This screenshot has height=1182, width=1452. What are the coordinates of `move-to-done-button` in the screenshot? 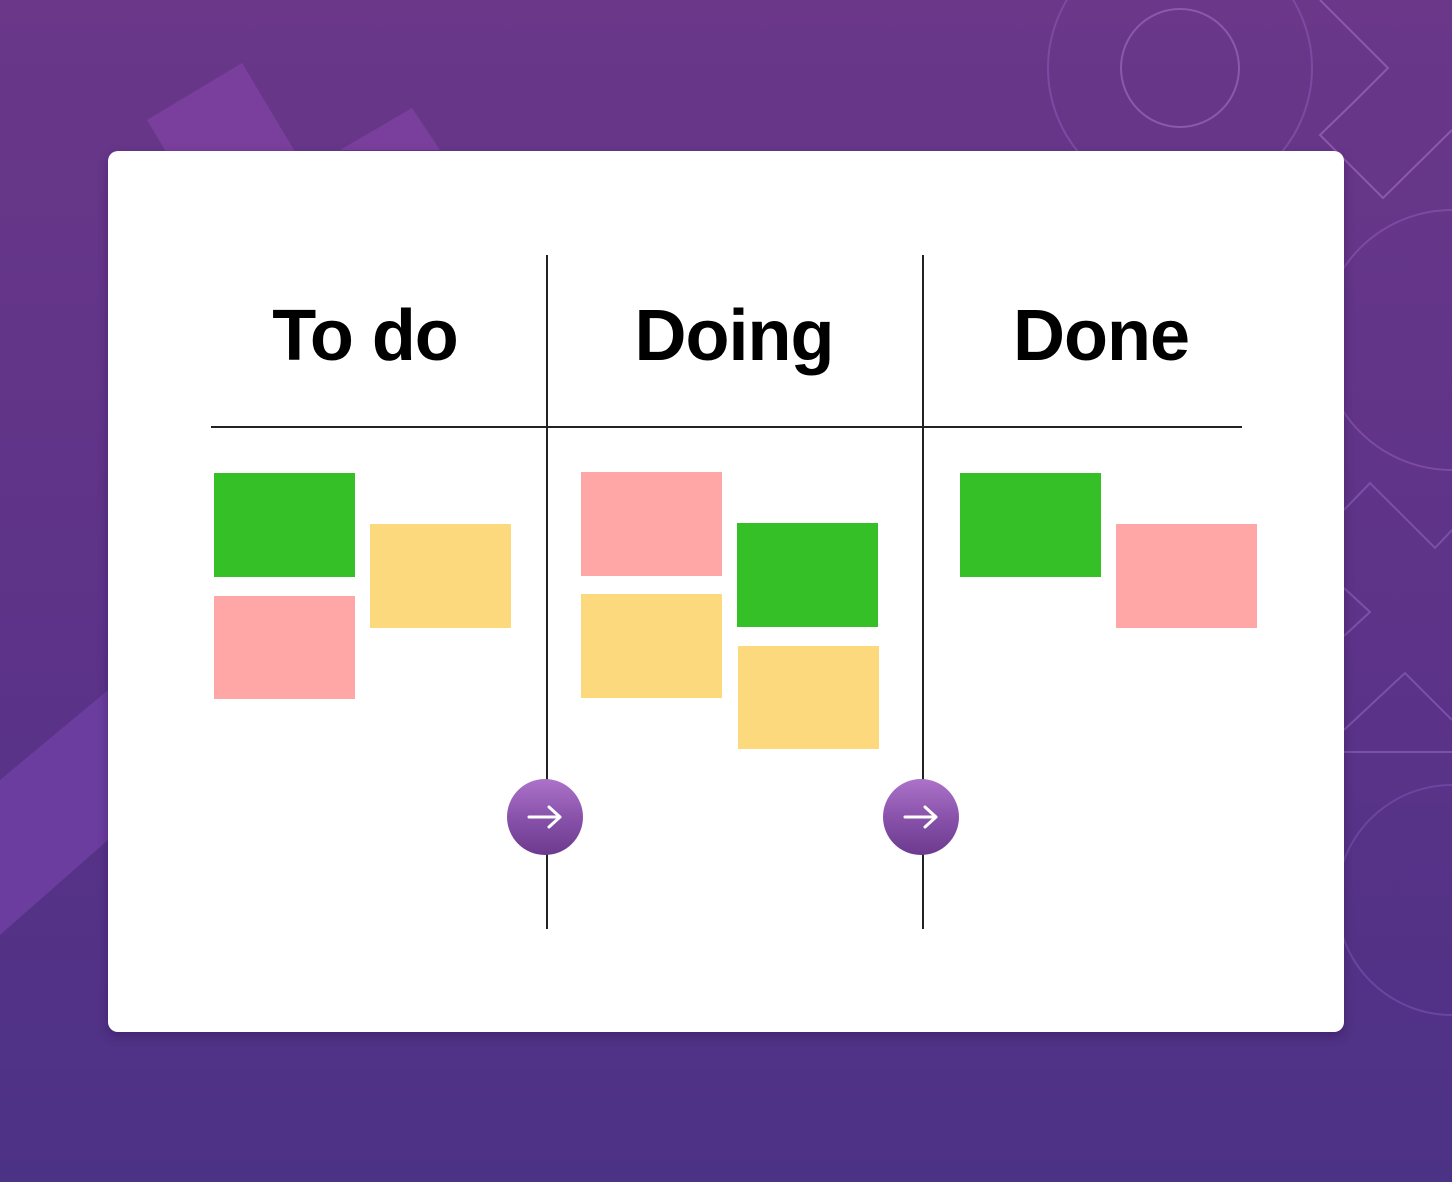 It's located at (921, 817).